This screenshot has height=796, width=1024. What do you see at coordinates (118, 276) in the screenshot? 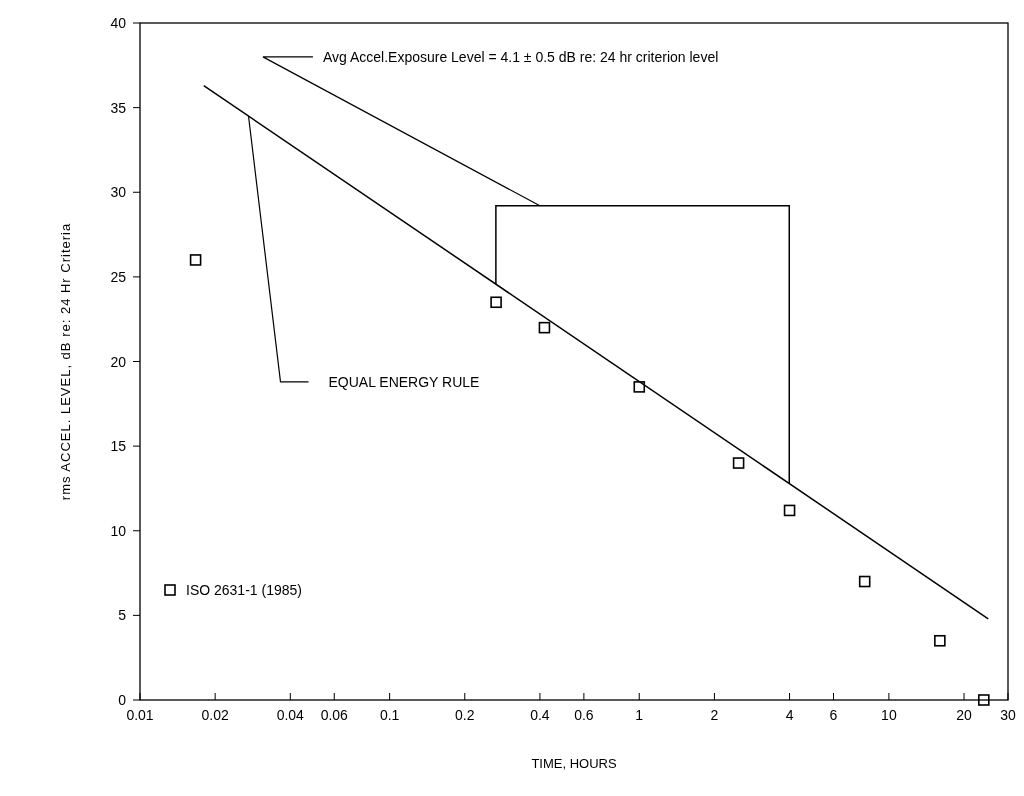
I see `y-tick-label: 25` at bounding box center [118, 276].